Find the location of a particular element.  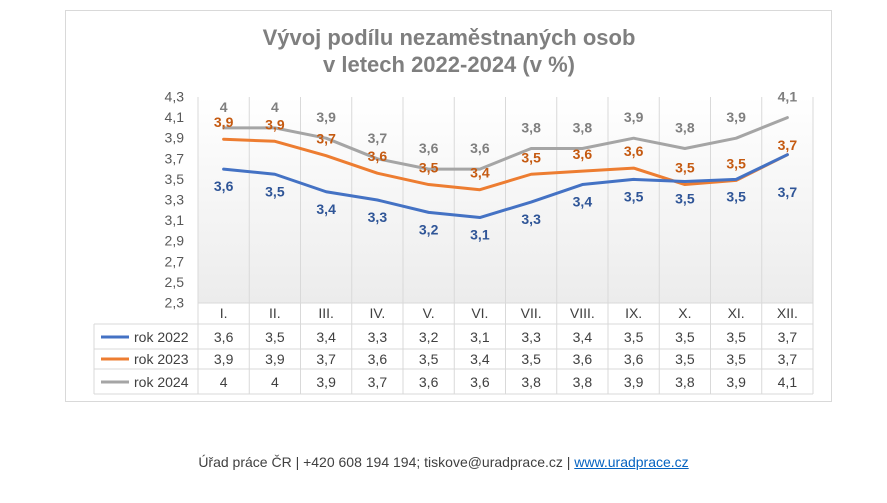

series-line-rok-2023 is located at coordinates (505, 164).